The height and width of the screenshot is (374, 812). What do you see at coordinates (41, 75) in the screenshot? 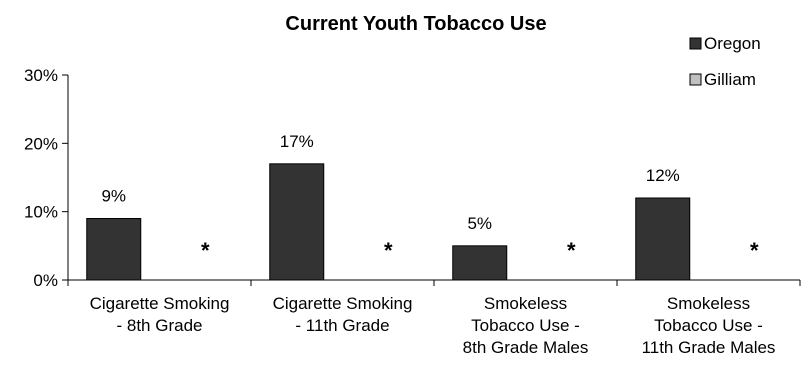
I see `y-tick-label: 30%` at bounding box center [41, 75].